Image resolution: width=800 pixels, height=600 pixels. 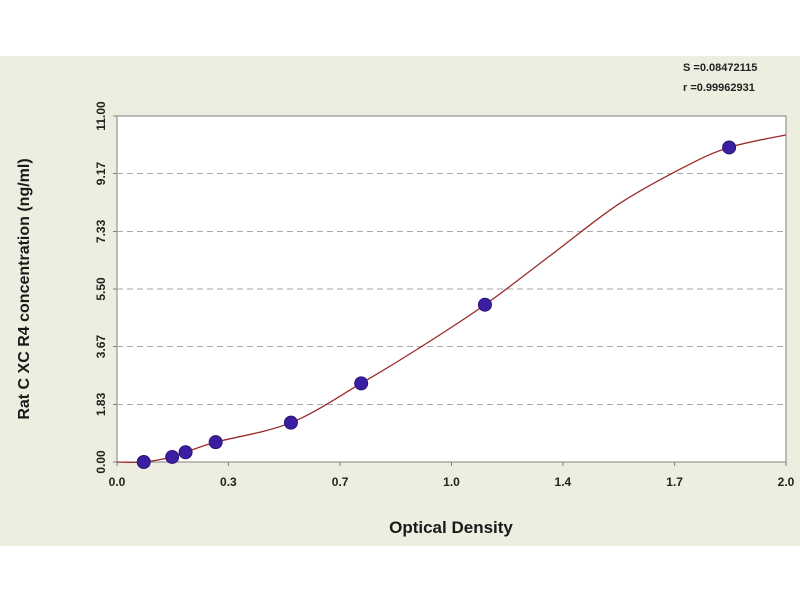 I want to click on x-tick-label: 1.4, so click(x=563, y=482).